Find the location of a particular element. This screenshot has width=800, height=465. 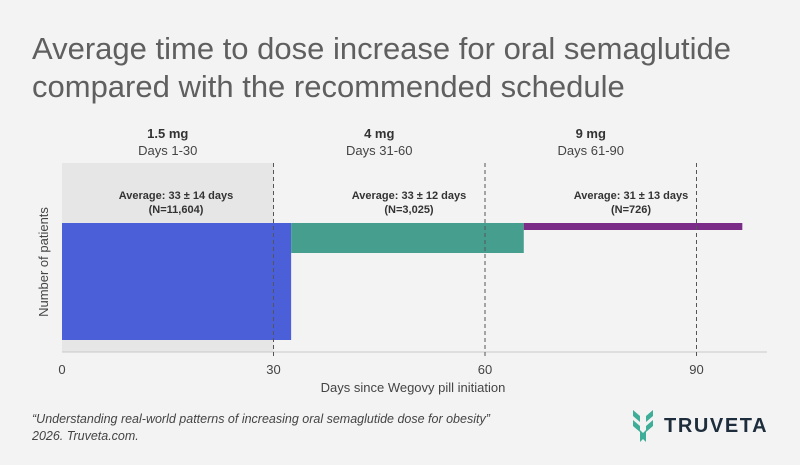

x-tick-label: 30 is located at coordinates (273, 369).